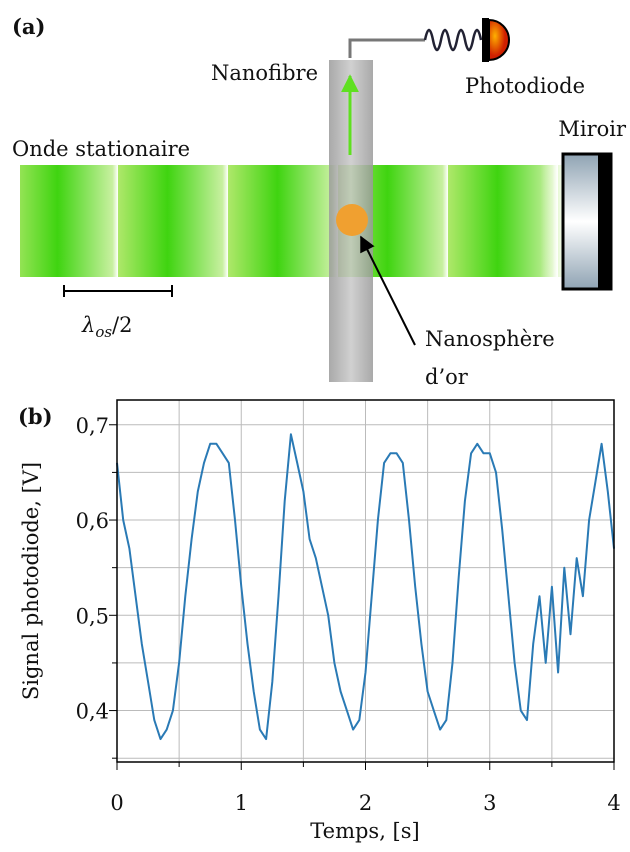  What do you see at coordinates (28, 26) in the screenshot?
I see `panel-label: (a)` at bounding box center [28, 26].